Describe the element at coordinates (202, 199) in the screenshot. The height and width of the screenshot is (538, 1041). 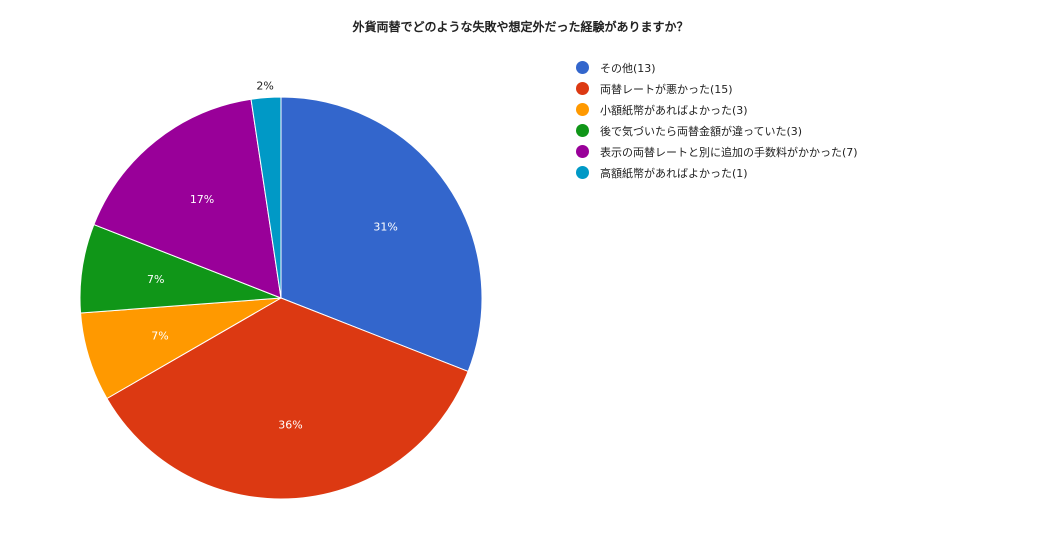
I see `slice-percent-label: 17%` at that location.